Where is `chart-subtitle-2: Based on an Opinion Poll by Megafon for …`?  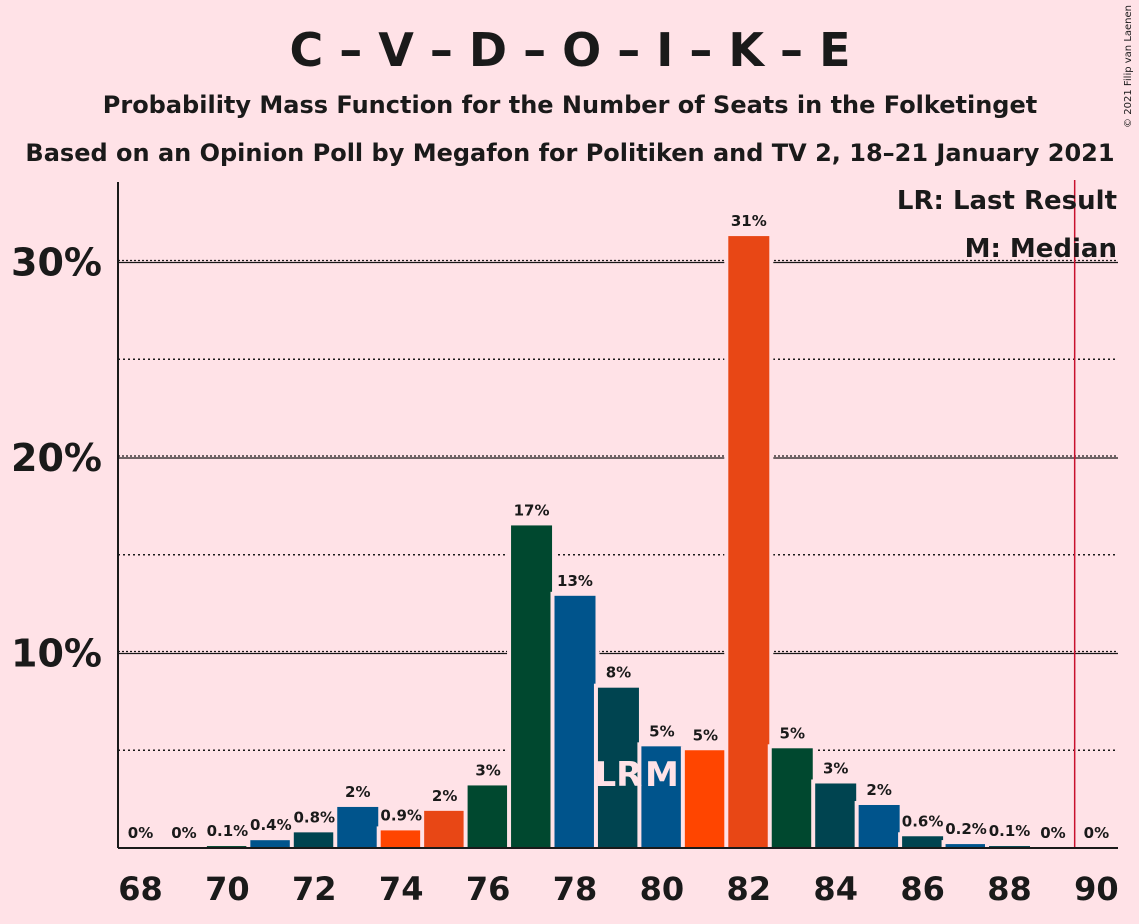 chart-subtitle-2: Based on an Opinion Poll by Megafon for … is located at coordinates (569, 153).